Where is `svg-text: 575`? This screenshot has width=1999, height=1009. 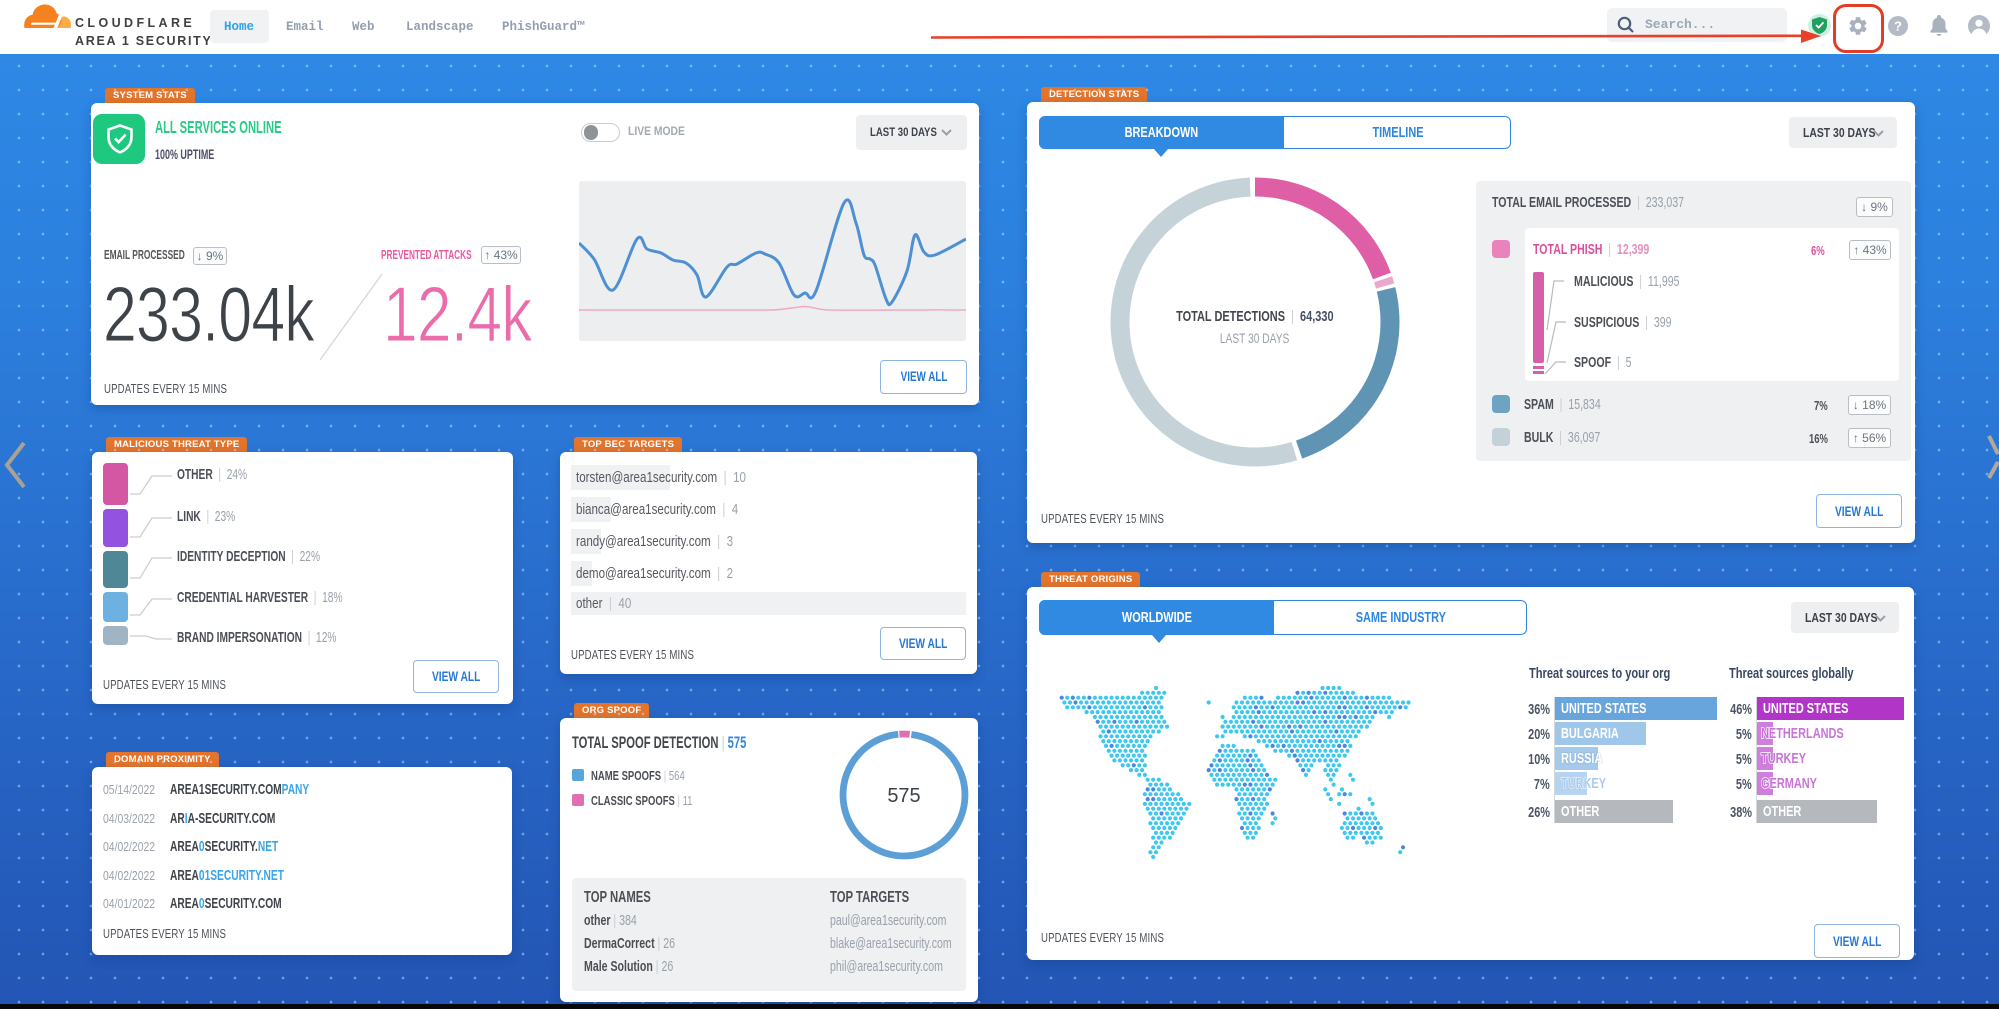
svg-text: 575 is located at coordinates (903, 796).